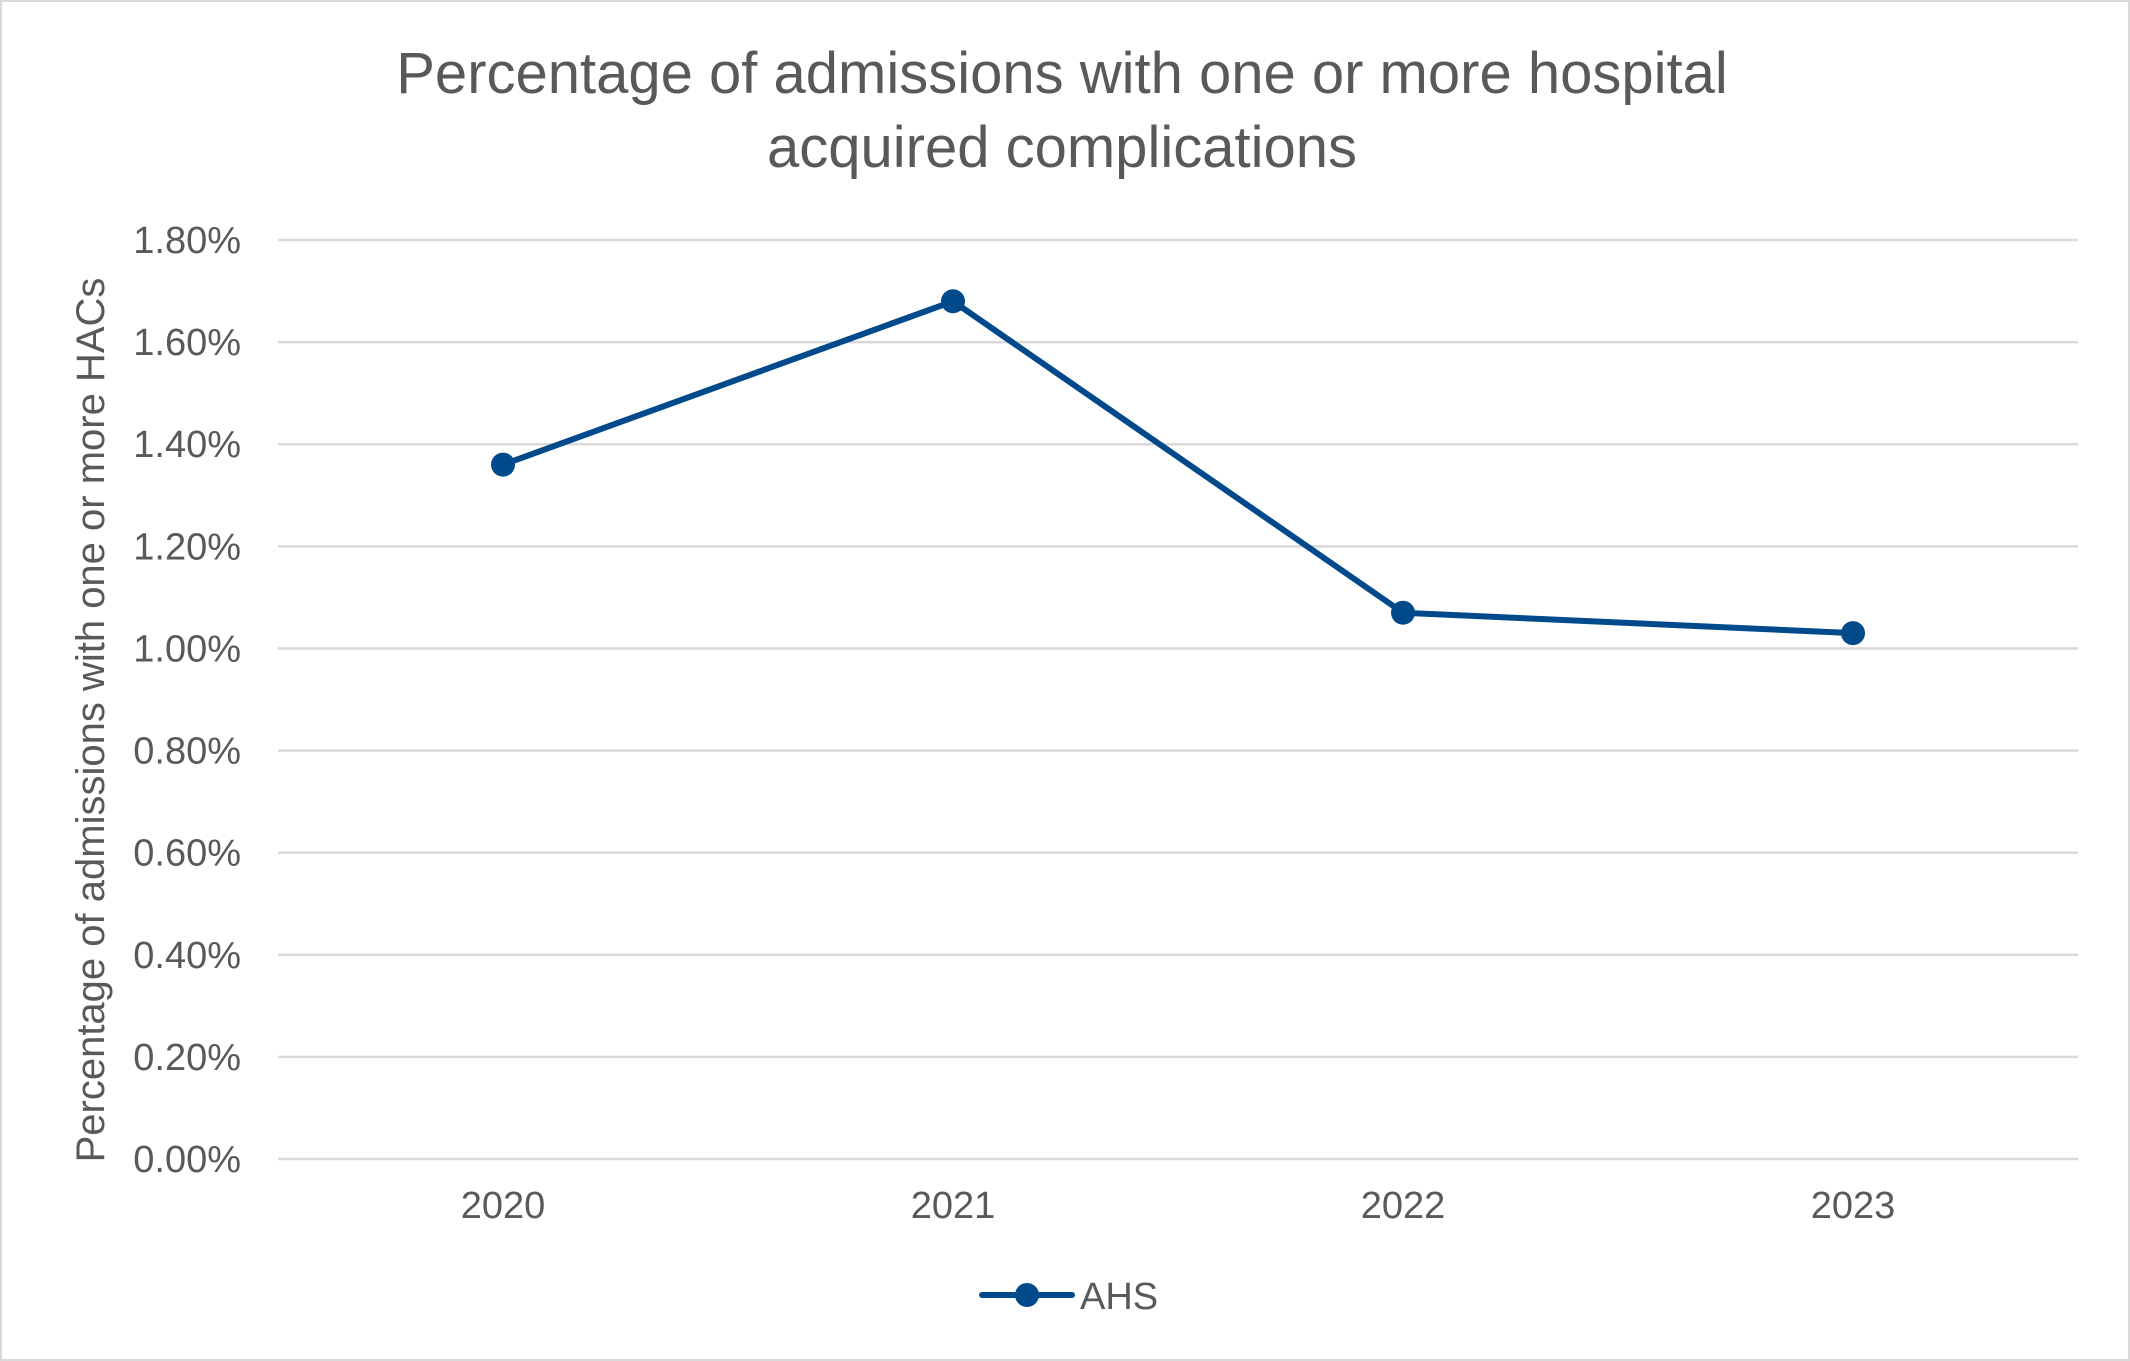  I want to click on data-point-2020, so click(503, 464).